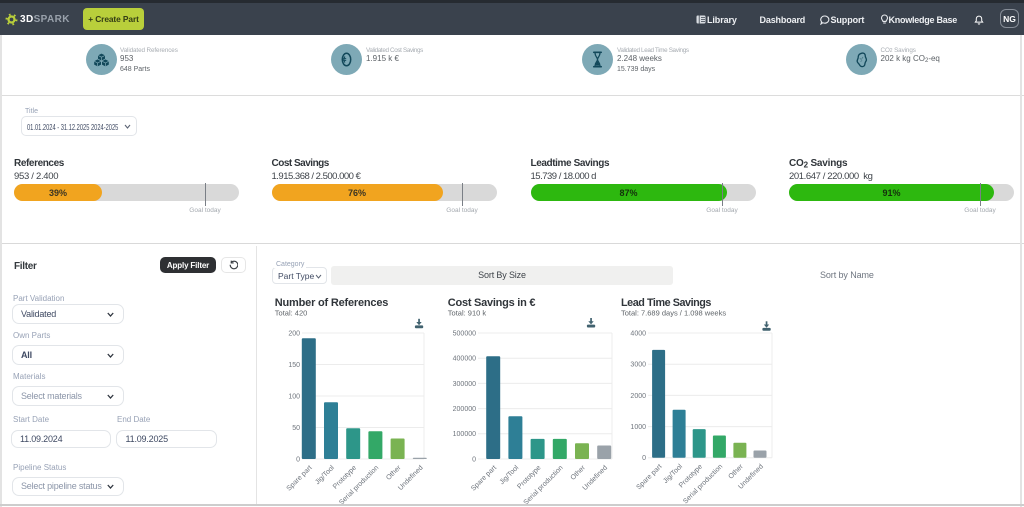  I want to click on svg-text: Total: 910 k, so click(467, 313).